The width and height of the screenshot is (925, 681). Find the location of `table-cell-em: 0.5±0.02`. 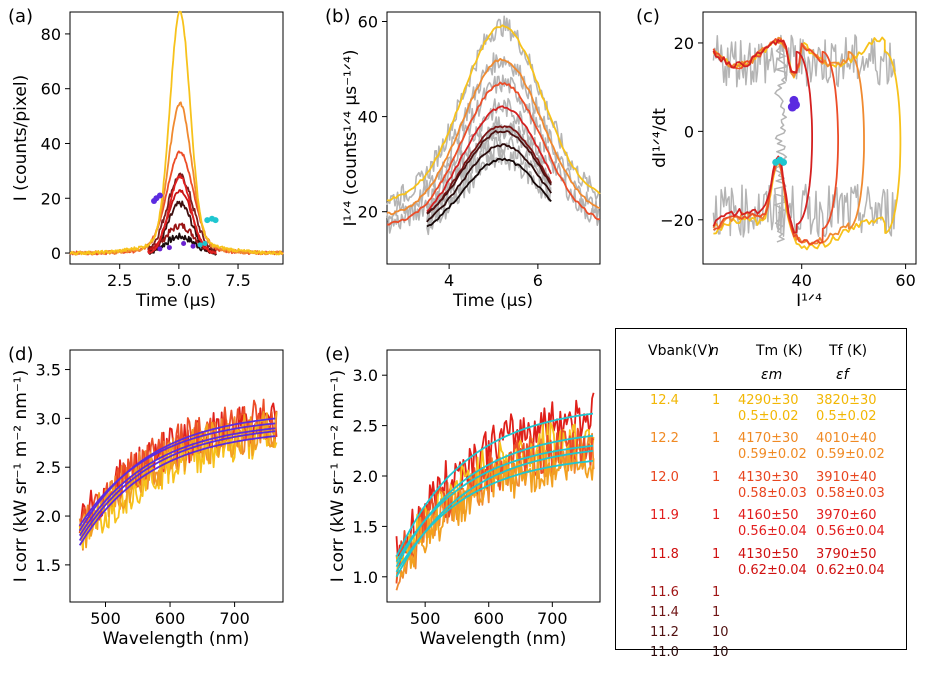

table-cell-em: 0.5±0.02 is located at coordinates (768, 416).